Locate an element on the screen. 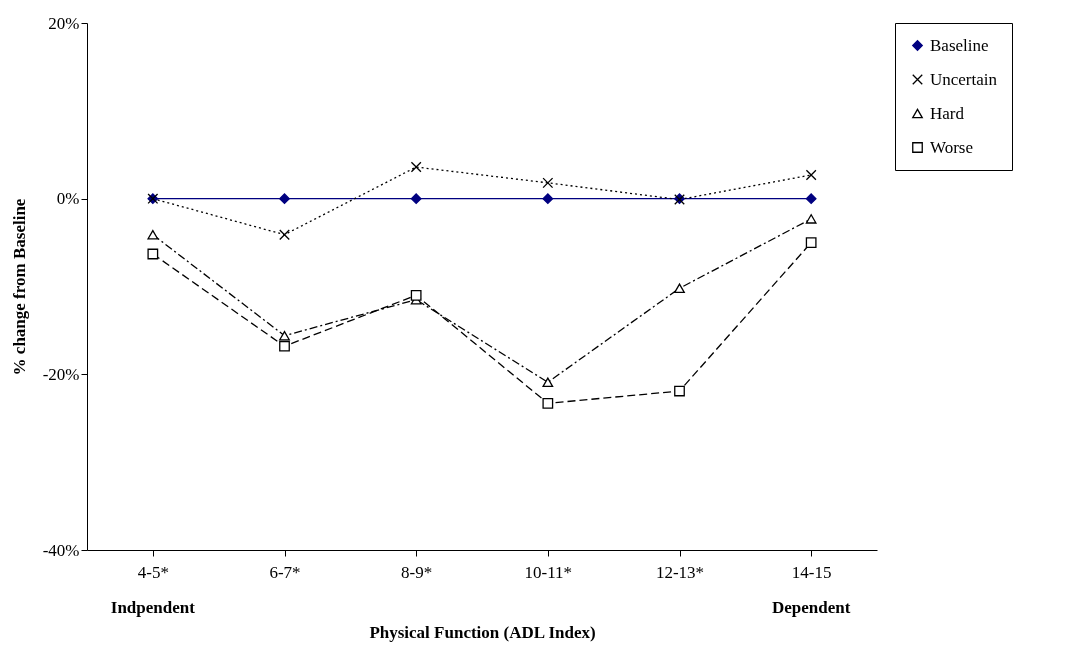 Image resolution: width=1092 pixels, height=669 pixels. legend-label: Uncertain is located at coordinates (964, 79).